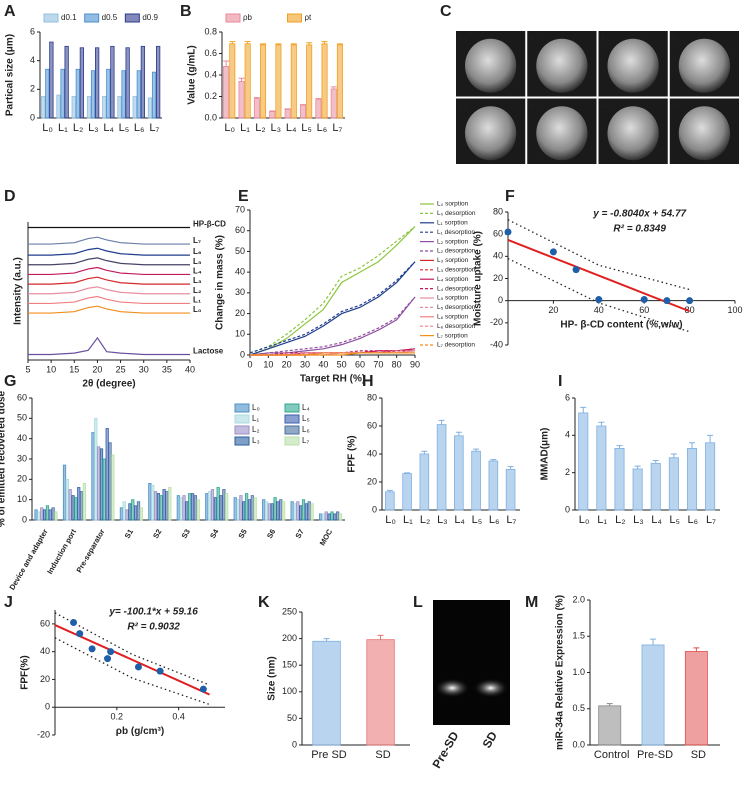 Image resolution: width=744 pixels, height=796 pixels. I want to click on x-tick-label: 15, so click(74, 369).